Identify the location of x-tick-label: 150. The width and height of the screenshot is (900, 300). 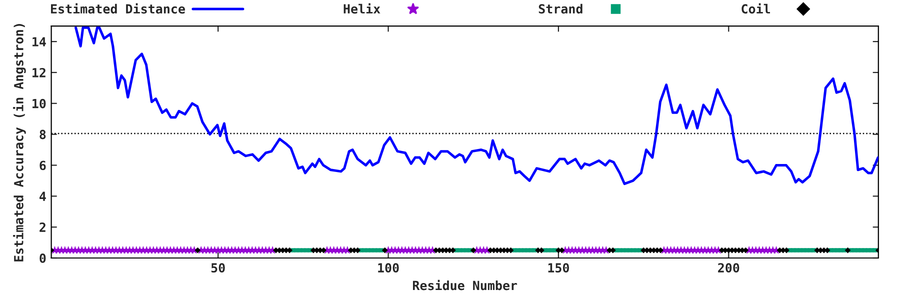
(558, 268).